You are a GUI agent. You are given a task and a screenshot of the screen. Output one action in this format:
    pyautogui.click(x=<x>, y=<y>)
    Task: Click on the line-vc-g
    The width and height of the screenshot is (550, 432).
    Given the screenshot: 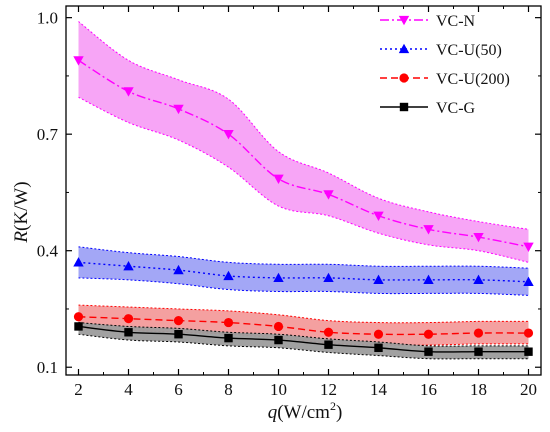 What is the action you would take?
    pyautogui.click(x=303, y=339)
    